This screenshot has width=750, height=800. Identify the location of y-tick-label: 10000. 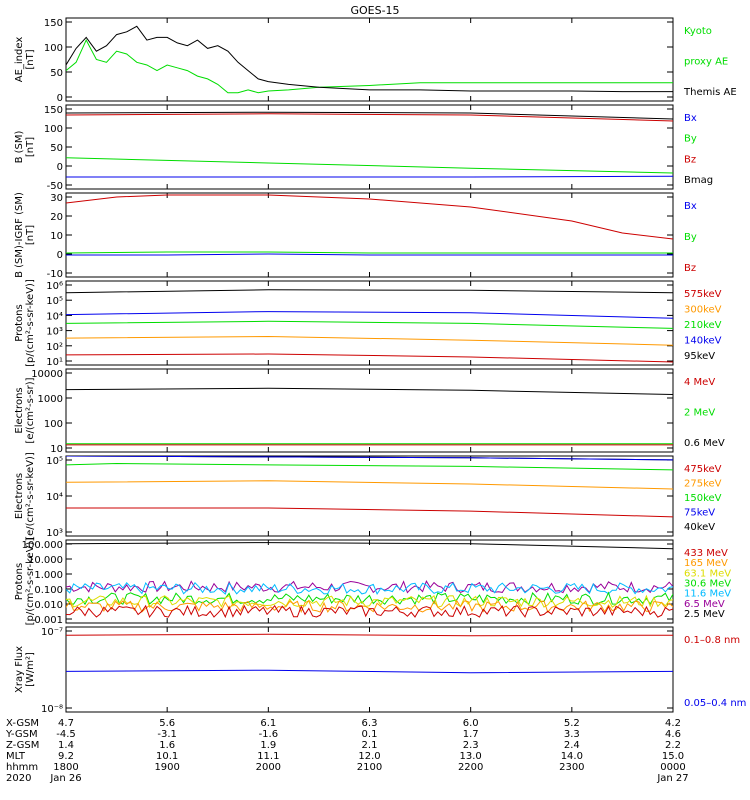
(47, 374).